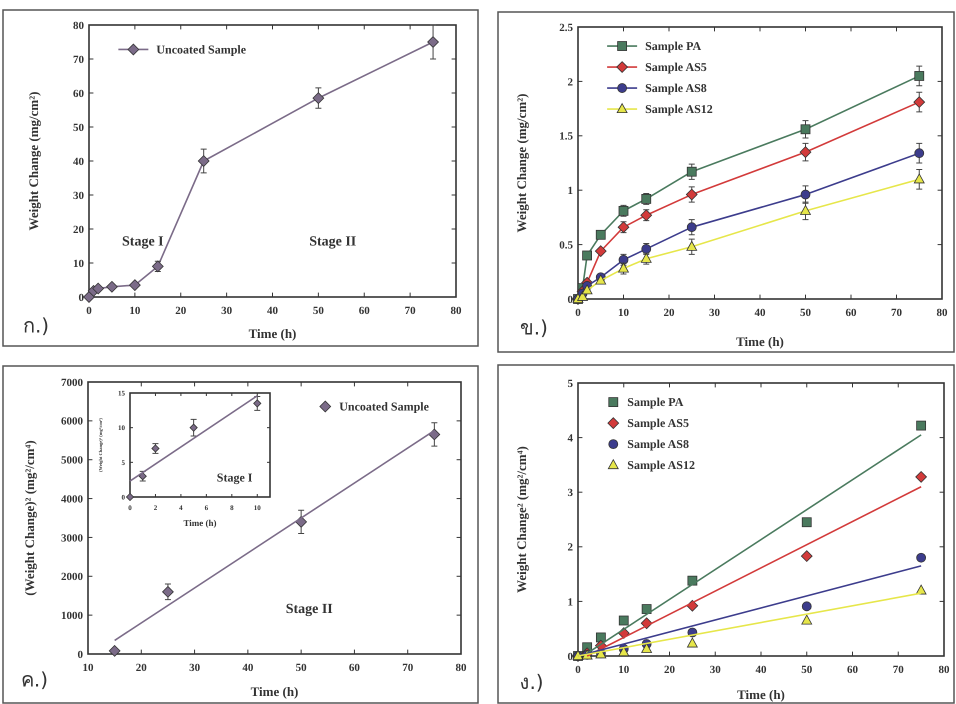 Image resolution: width=956 pixels, height=704 pixels. Describe the element at coordinates (78, 26) in the screenshot. I see `y-tick-label: 80` at that location.